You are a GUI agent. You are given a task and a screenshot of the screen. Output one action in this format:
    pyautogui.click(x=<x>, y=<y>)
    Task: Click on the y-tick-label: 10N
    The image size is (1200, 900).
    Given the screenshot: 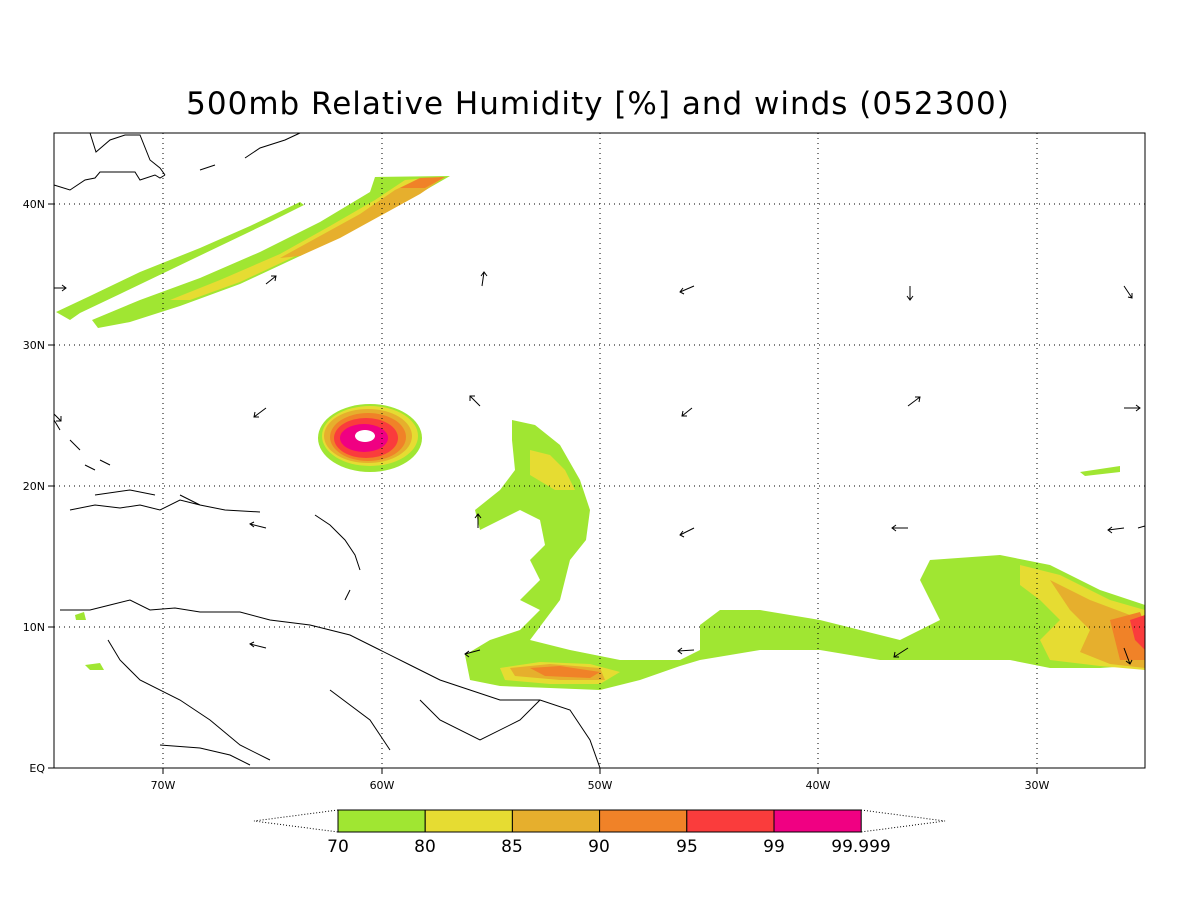 What is the action you would take?
    pyautogui.click(x=34, y=627)
    